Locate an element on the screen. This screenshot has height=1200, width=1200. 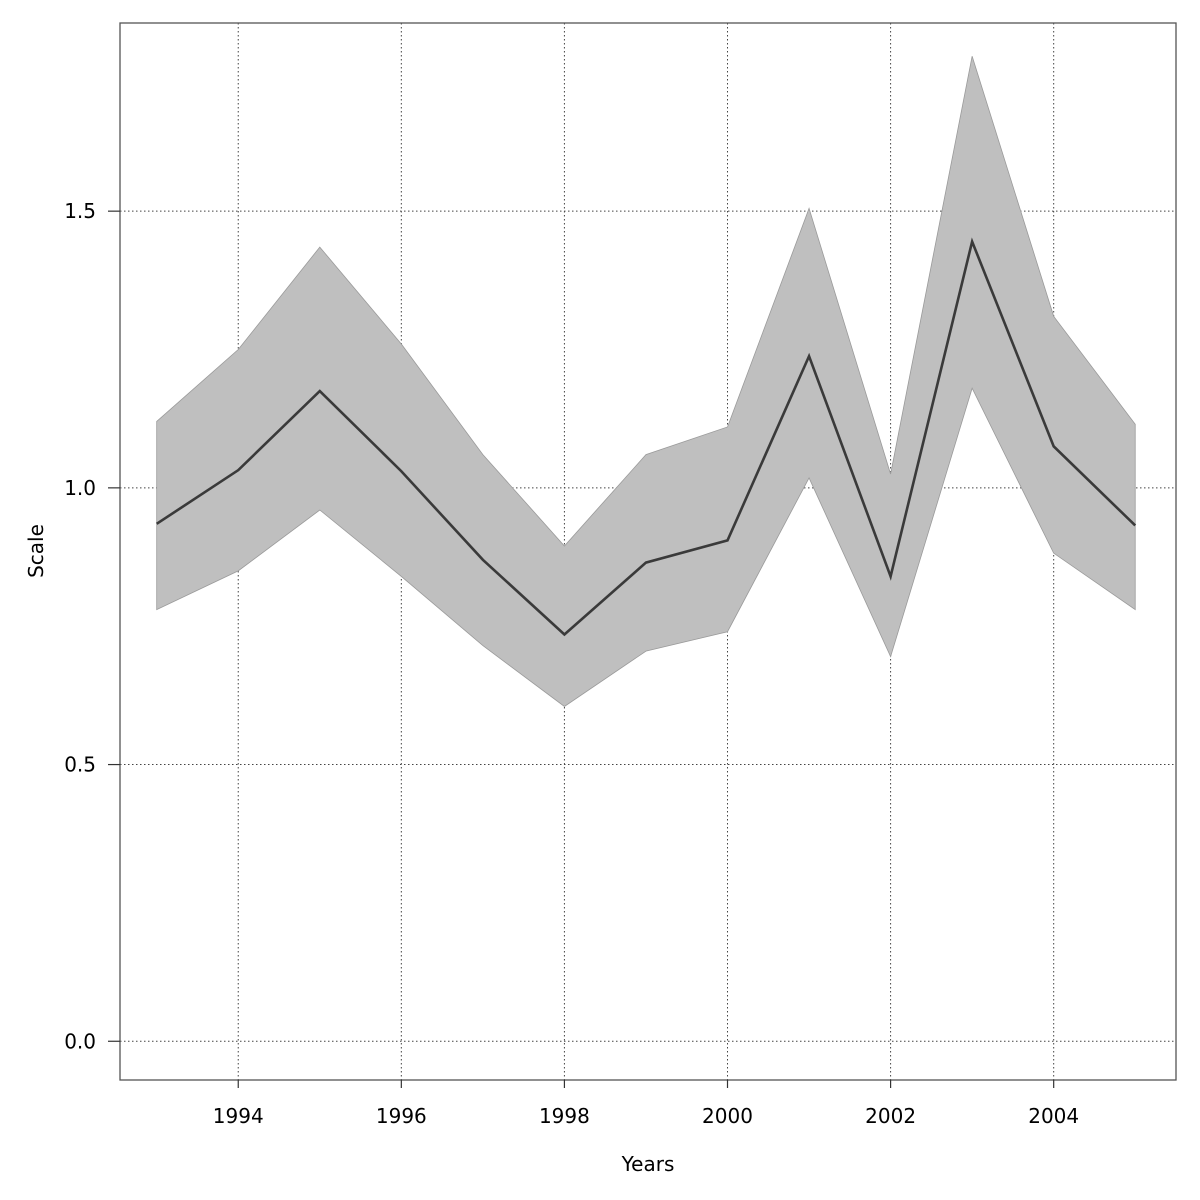
y-tick-label: 1.5 is located at coordinates (80, 211).